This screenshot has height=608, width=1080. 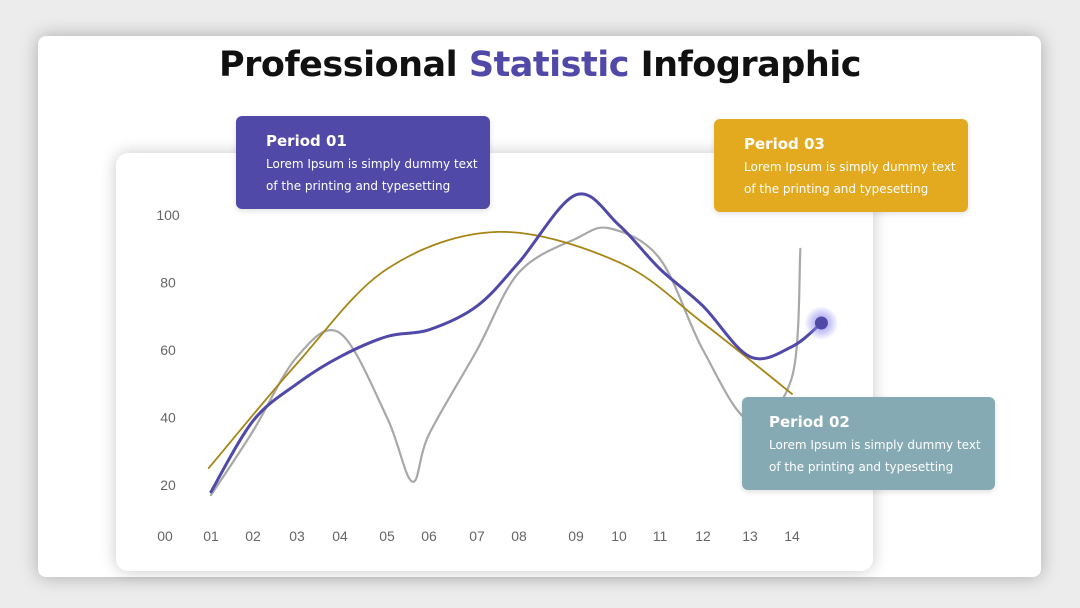 What do you see at coordinates (429, 536) in the screenshot?
I see `x-tick-label: 06` at bounding box center [429, 536].